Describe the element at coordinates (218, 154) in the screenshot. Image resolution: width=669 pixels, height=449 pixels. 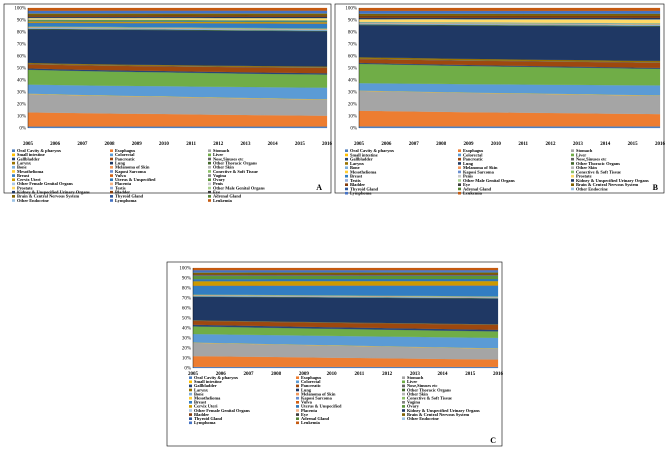
I see `panel-a-legend-label: Liver` at that location.